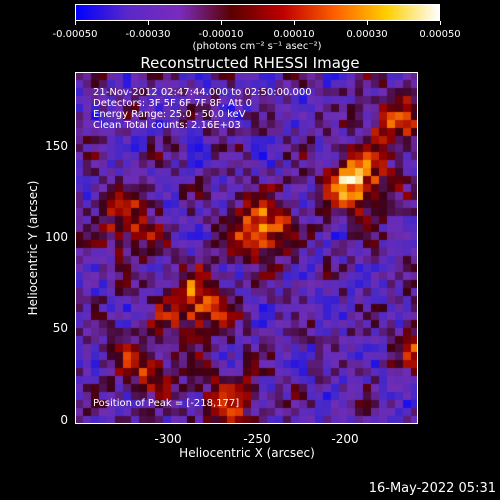  Describe the element at coordinates (367, 34) in the screenshot. I see `colorbar-tick-label: 0.00030` at that location.